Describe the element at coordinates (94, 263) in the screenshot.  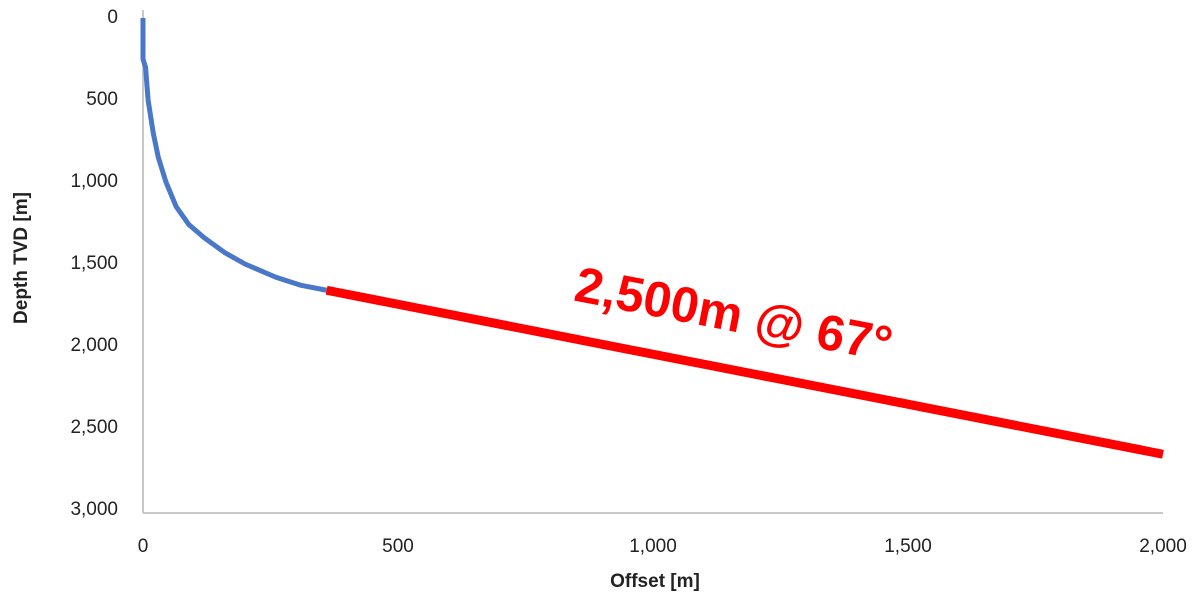
I see `y-tick-label: 1,500` at that location.